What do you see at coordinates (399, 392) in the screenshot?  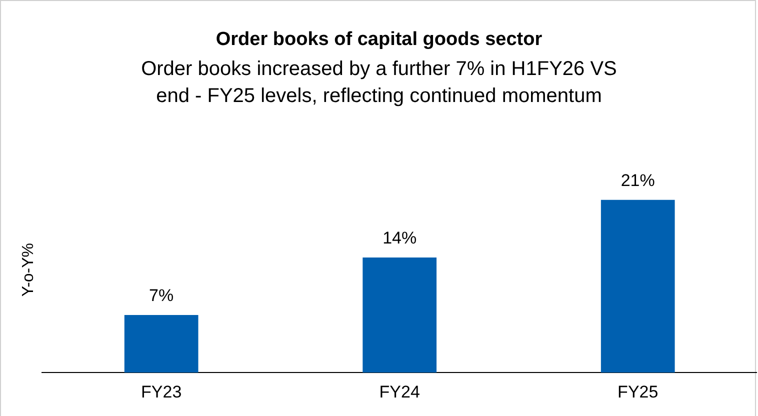 I see `x-tick-label: FY24` at bounding box center [399, 392].